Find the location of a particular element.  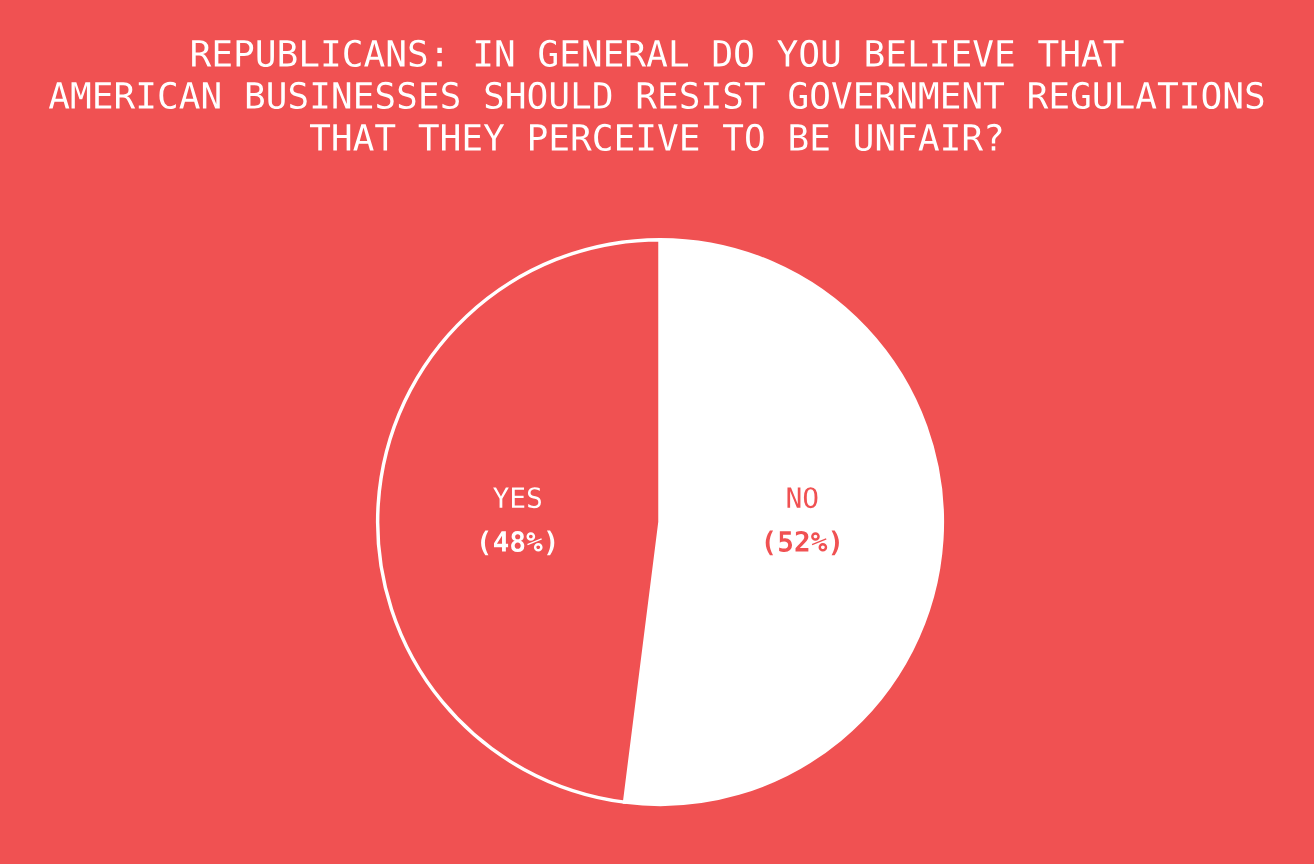

slice-label: NO is located at coordinates (802, 498).